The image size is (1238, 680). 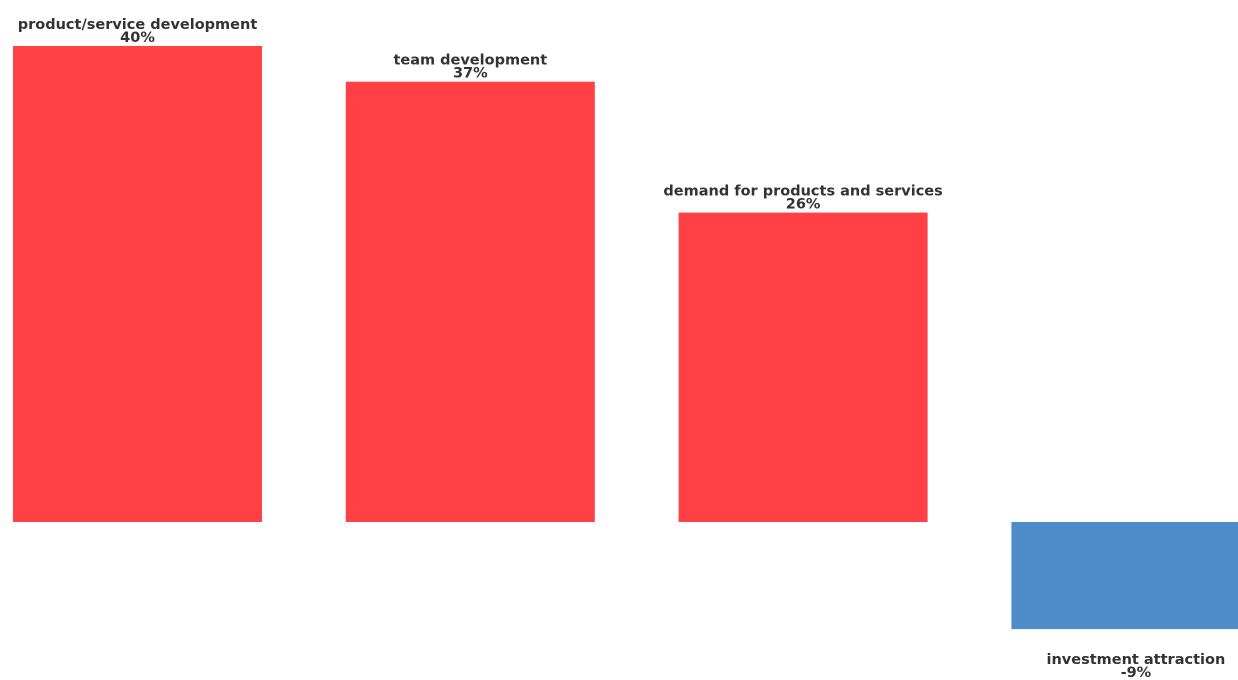 What do you see at coordinates (470, 61) in the screenshot?
I see `category-label-1: team development` at bounding box center [470, 61].